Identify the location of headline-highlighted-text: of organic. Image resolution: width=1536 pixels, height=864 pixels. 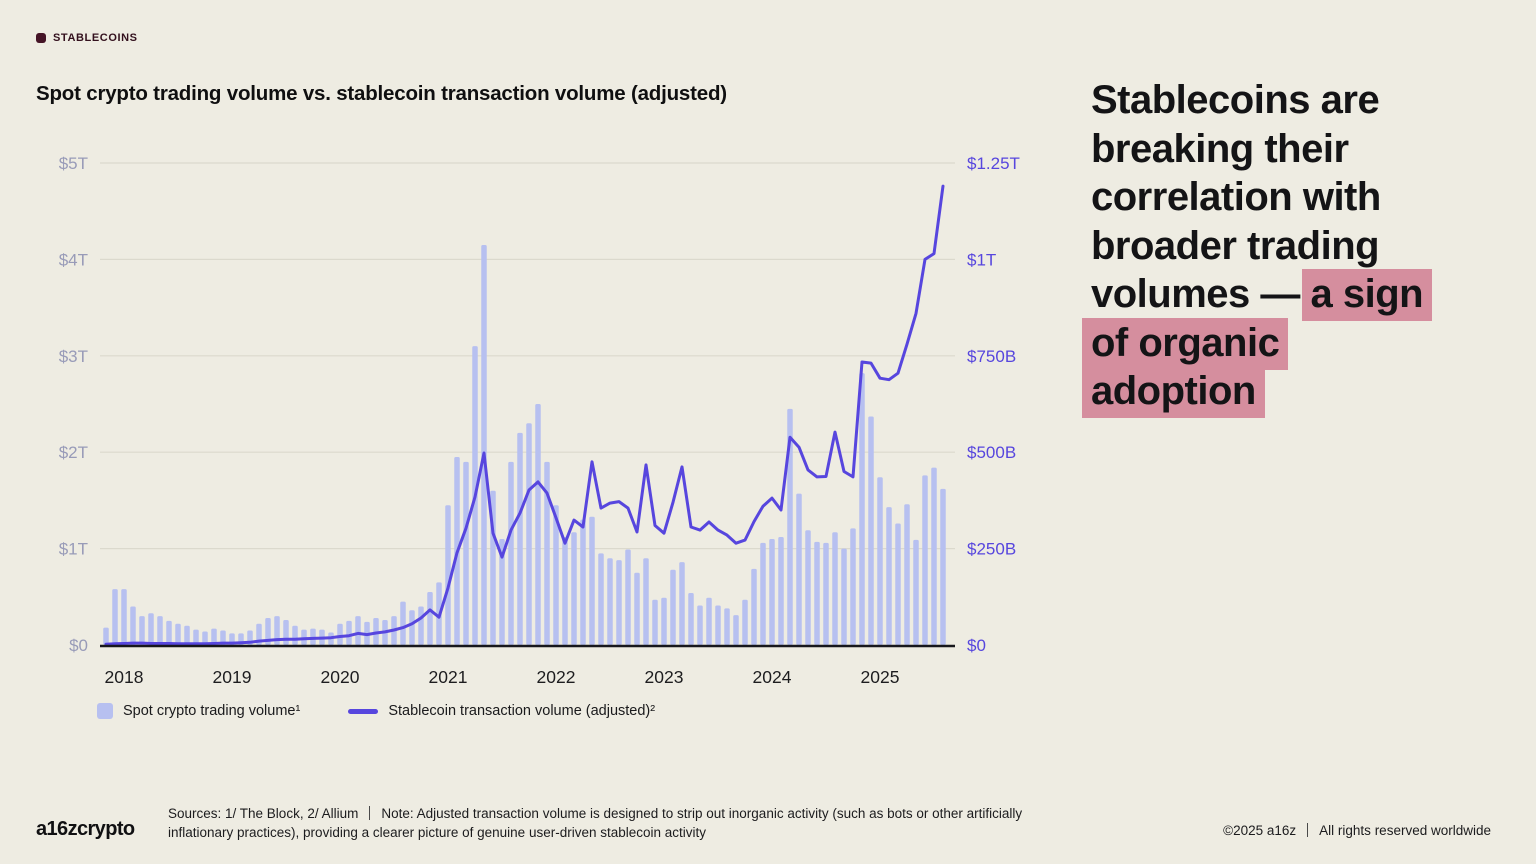
(1185, 343).